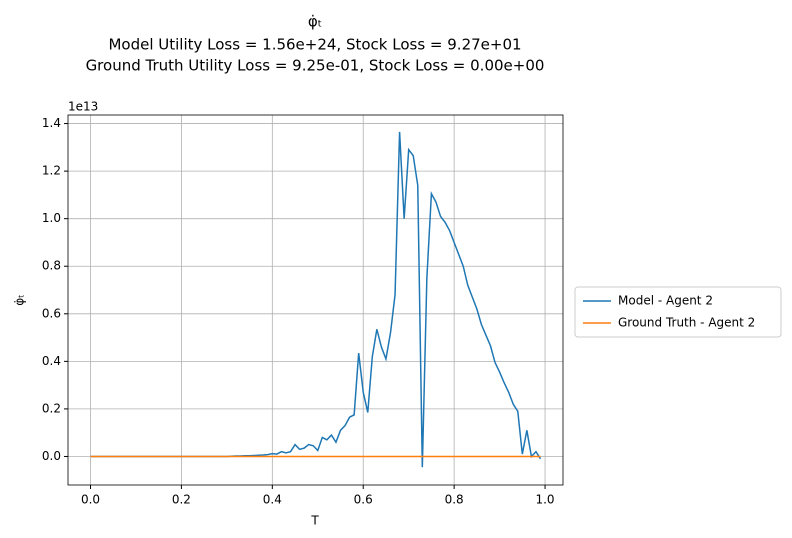  I want to click on x-tick-label: 1.0, so click(544, 500).